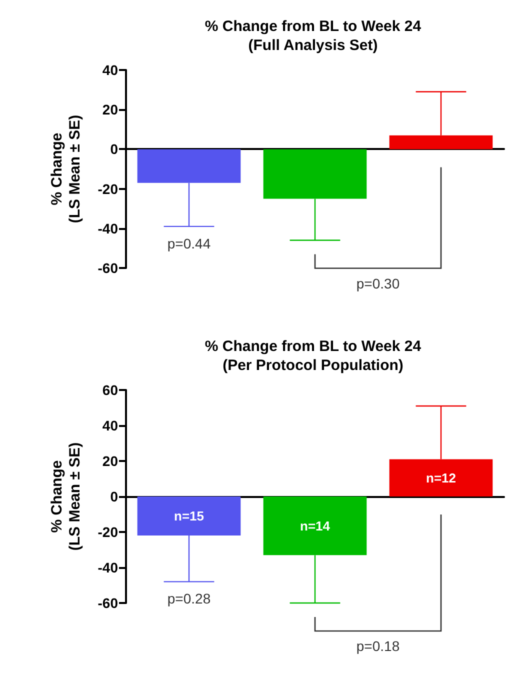 The height and width of the screenshot is (675, 514). I want to click on annotation: p=0.28, so click(189, 598).